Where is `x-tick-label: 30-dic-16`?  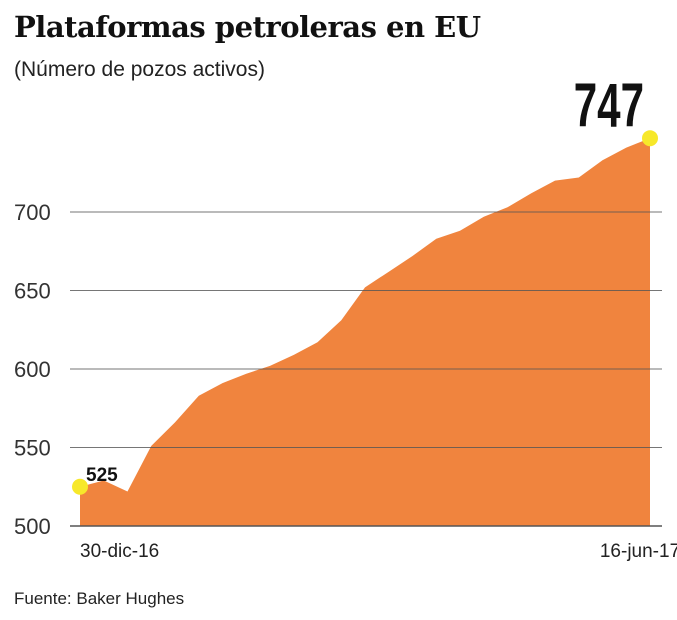 x-tick-label: 30-dic-16 is located at coordinates (119, 551).